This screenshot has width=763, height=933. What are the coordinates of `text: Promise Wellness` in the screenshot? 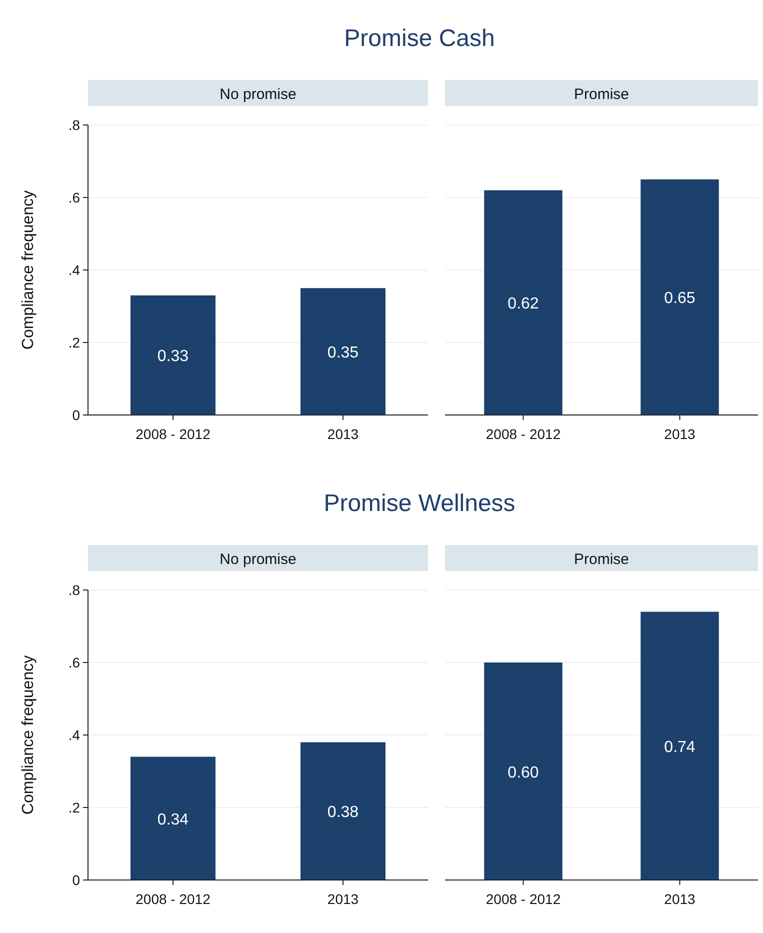 It's located at (420, 503).